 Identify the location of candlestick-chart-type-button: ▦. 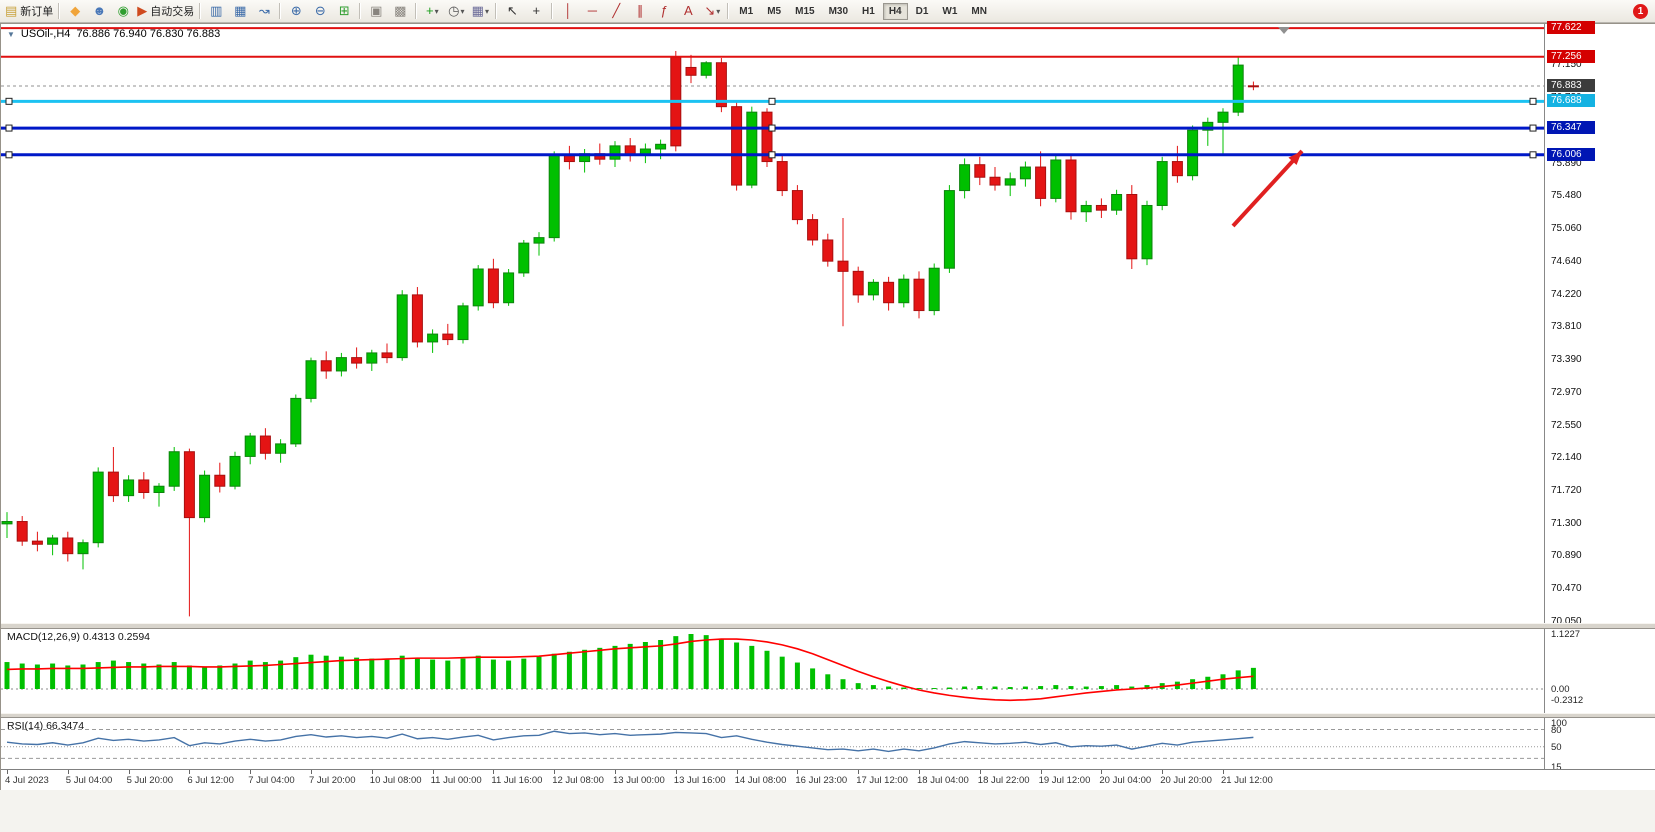
(240, 11).